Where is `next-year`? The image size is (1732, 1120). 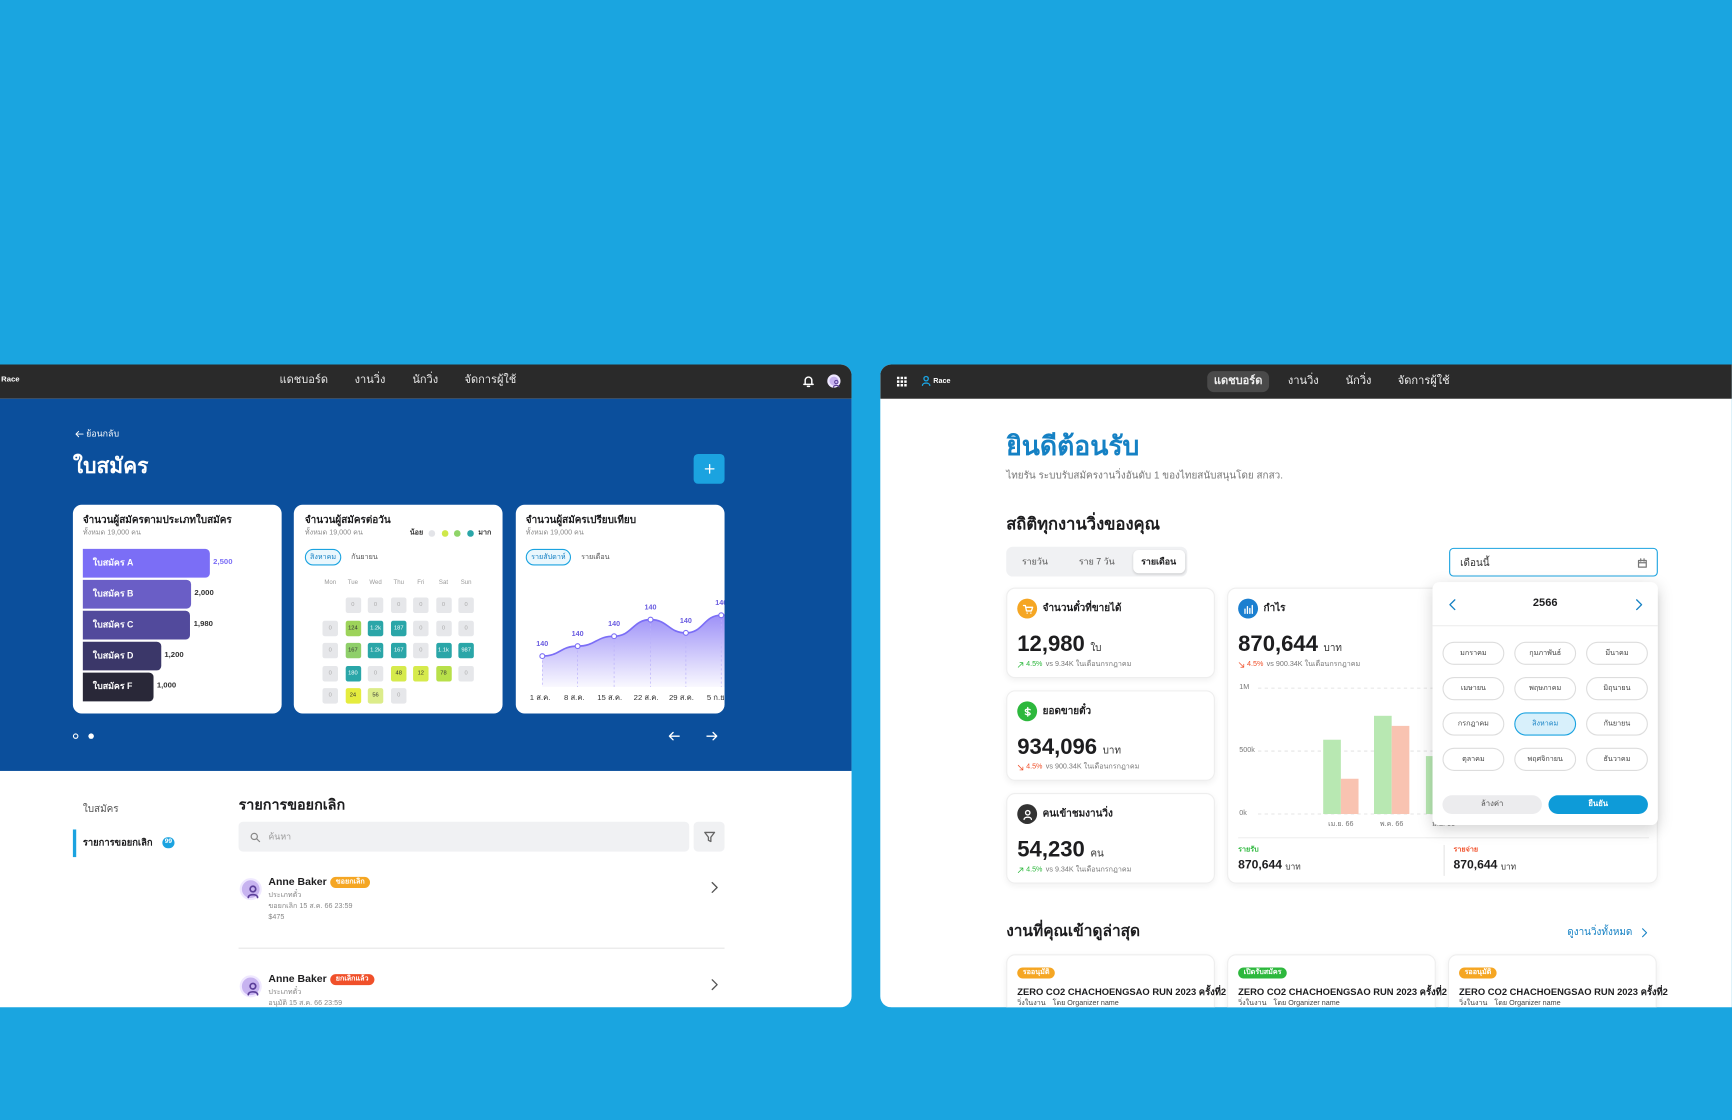
next-year is located at coordinates (1638, 604).